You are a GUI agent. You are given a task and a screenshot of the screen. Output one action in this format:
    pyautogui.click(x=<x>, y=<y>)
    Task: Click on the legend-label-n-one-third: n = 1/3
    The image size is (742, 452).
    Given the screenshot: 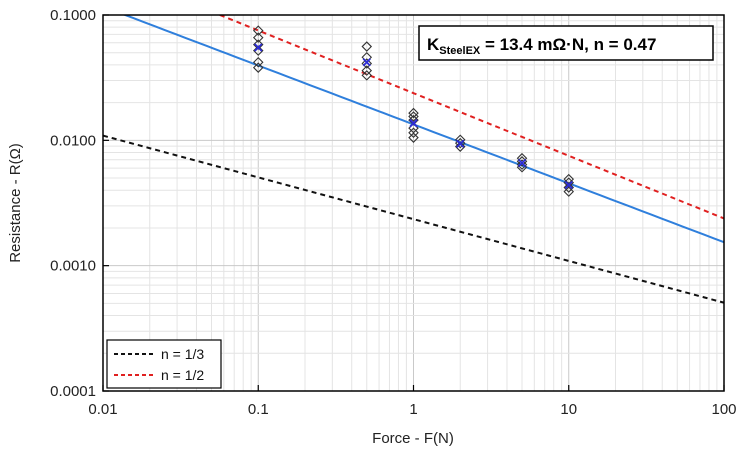 What is the action you would take?
    pyautogui.click(x=182, y=354)
    